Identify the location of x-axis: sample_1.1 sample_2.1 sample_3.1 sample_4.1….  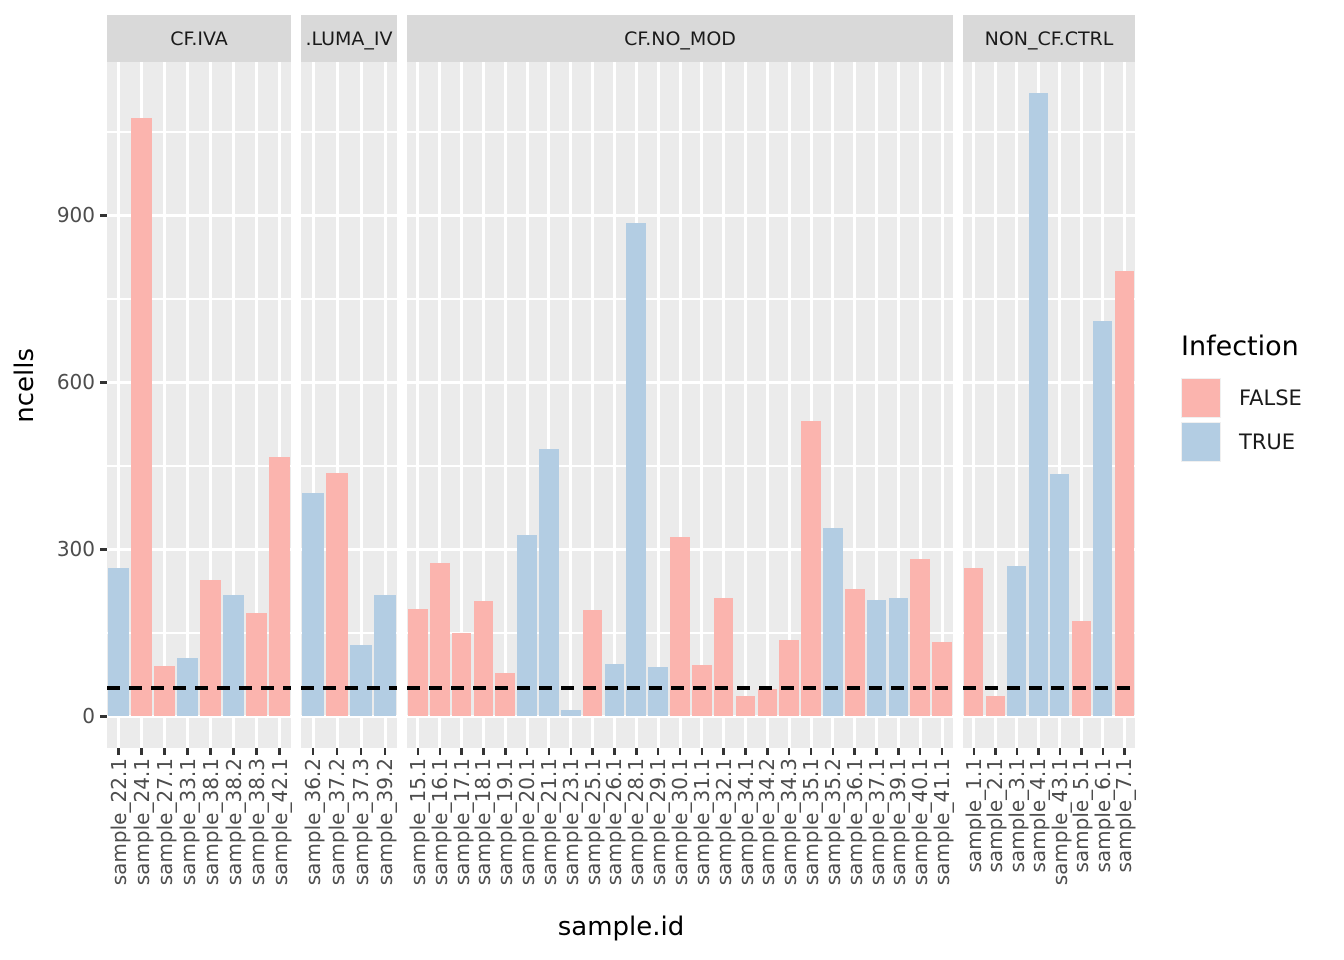
(1049, 848).